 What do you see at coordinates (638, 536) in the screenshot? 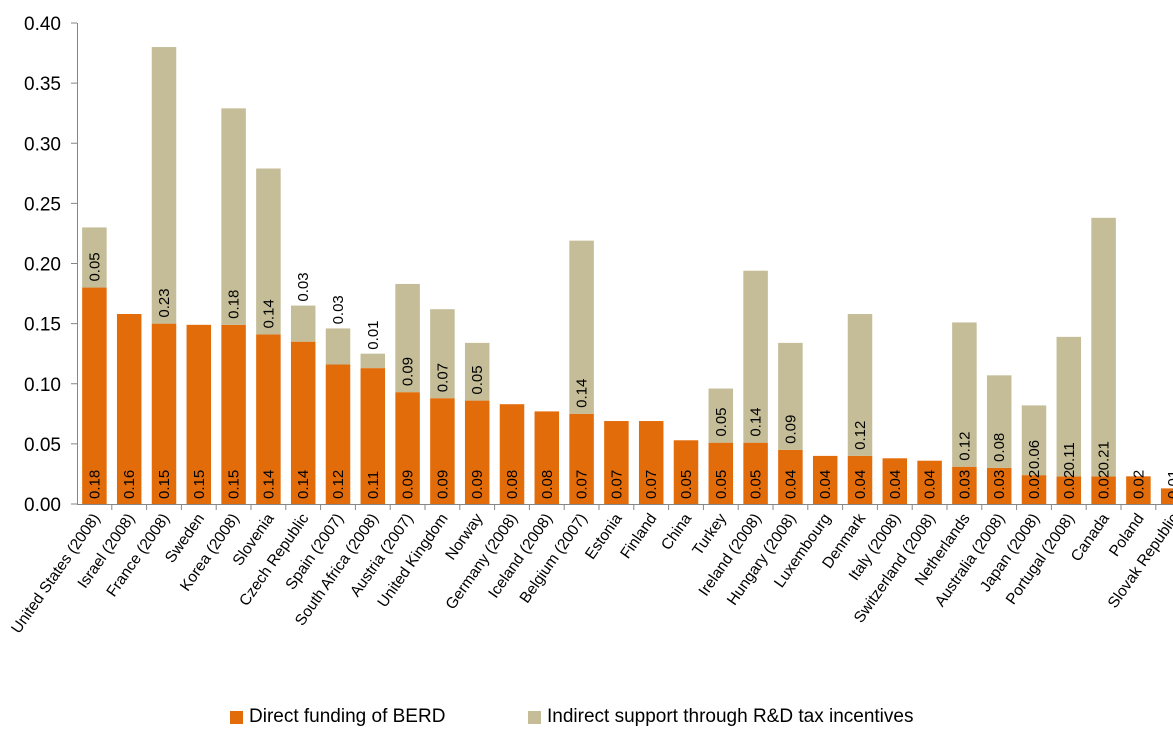
I see `x-category-label: Finland` at bounding box center [638, 536].